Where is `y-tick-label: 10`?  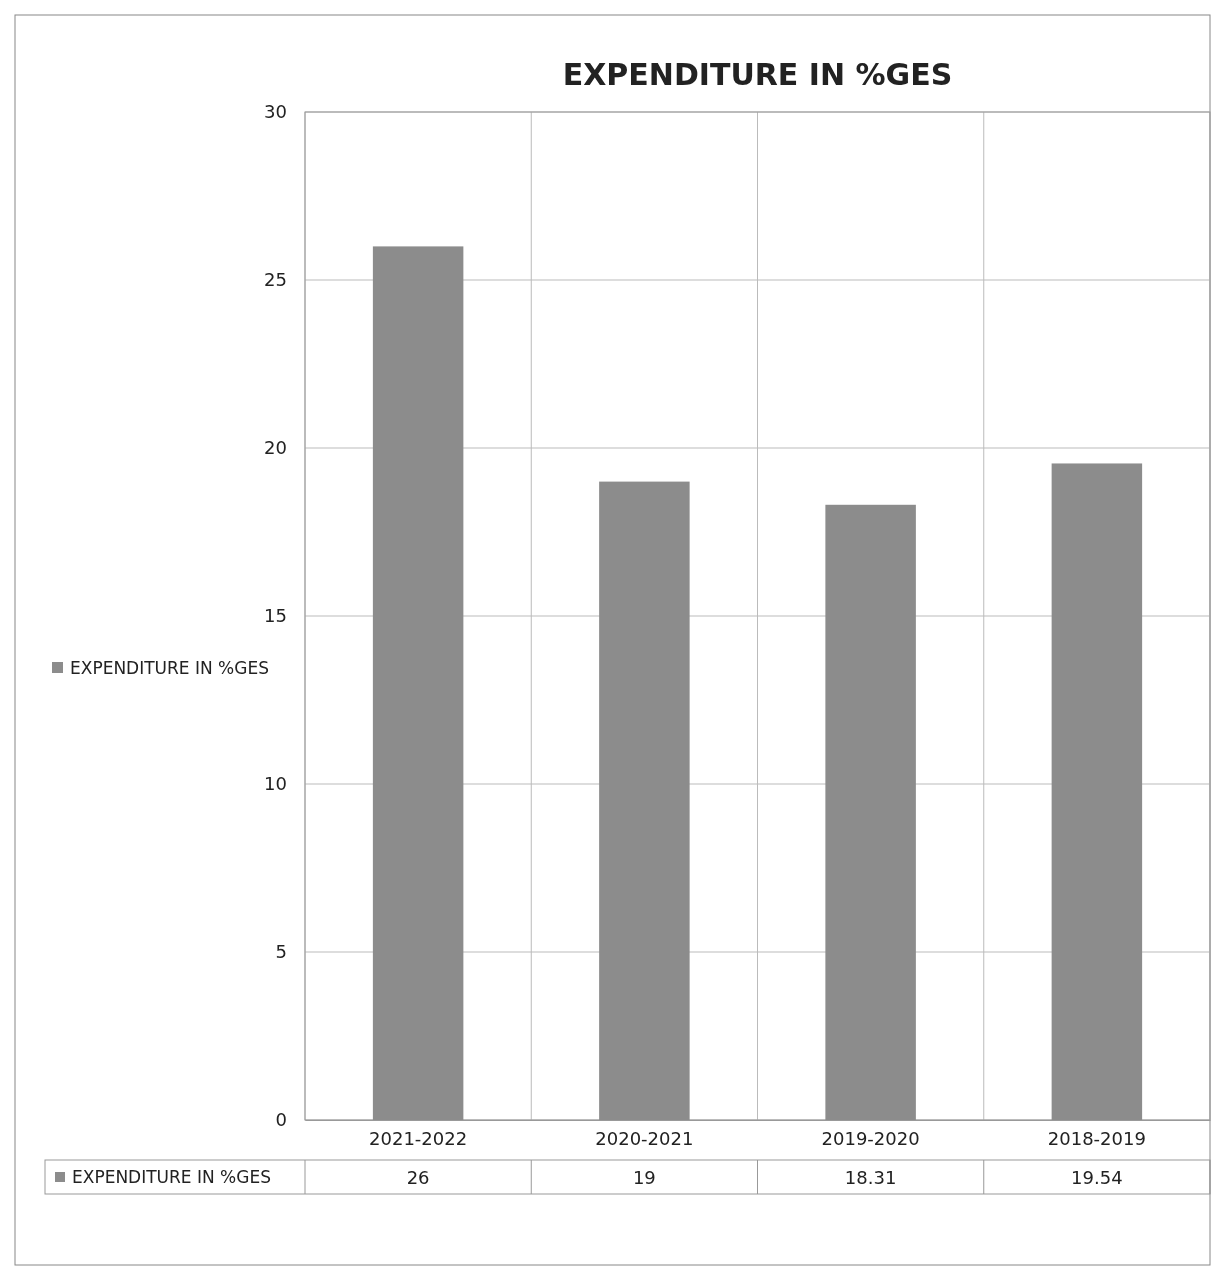
y-tick-label: 10 is located at coordinates (275, 784).